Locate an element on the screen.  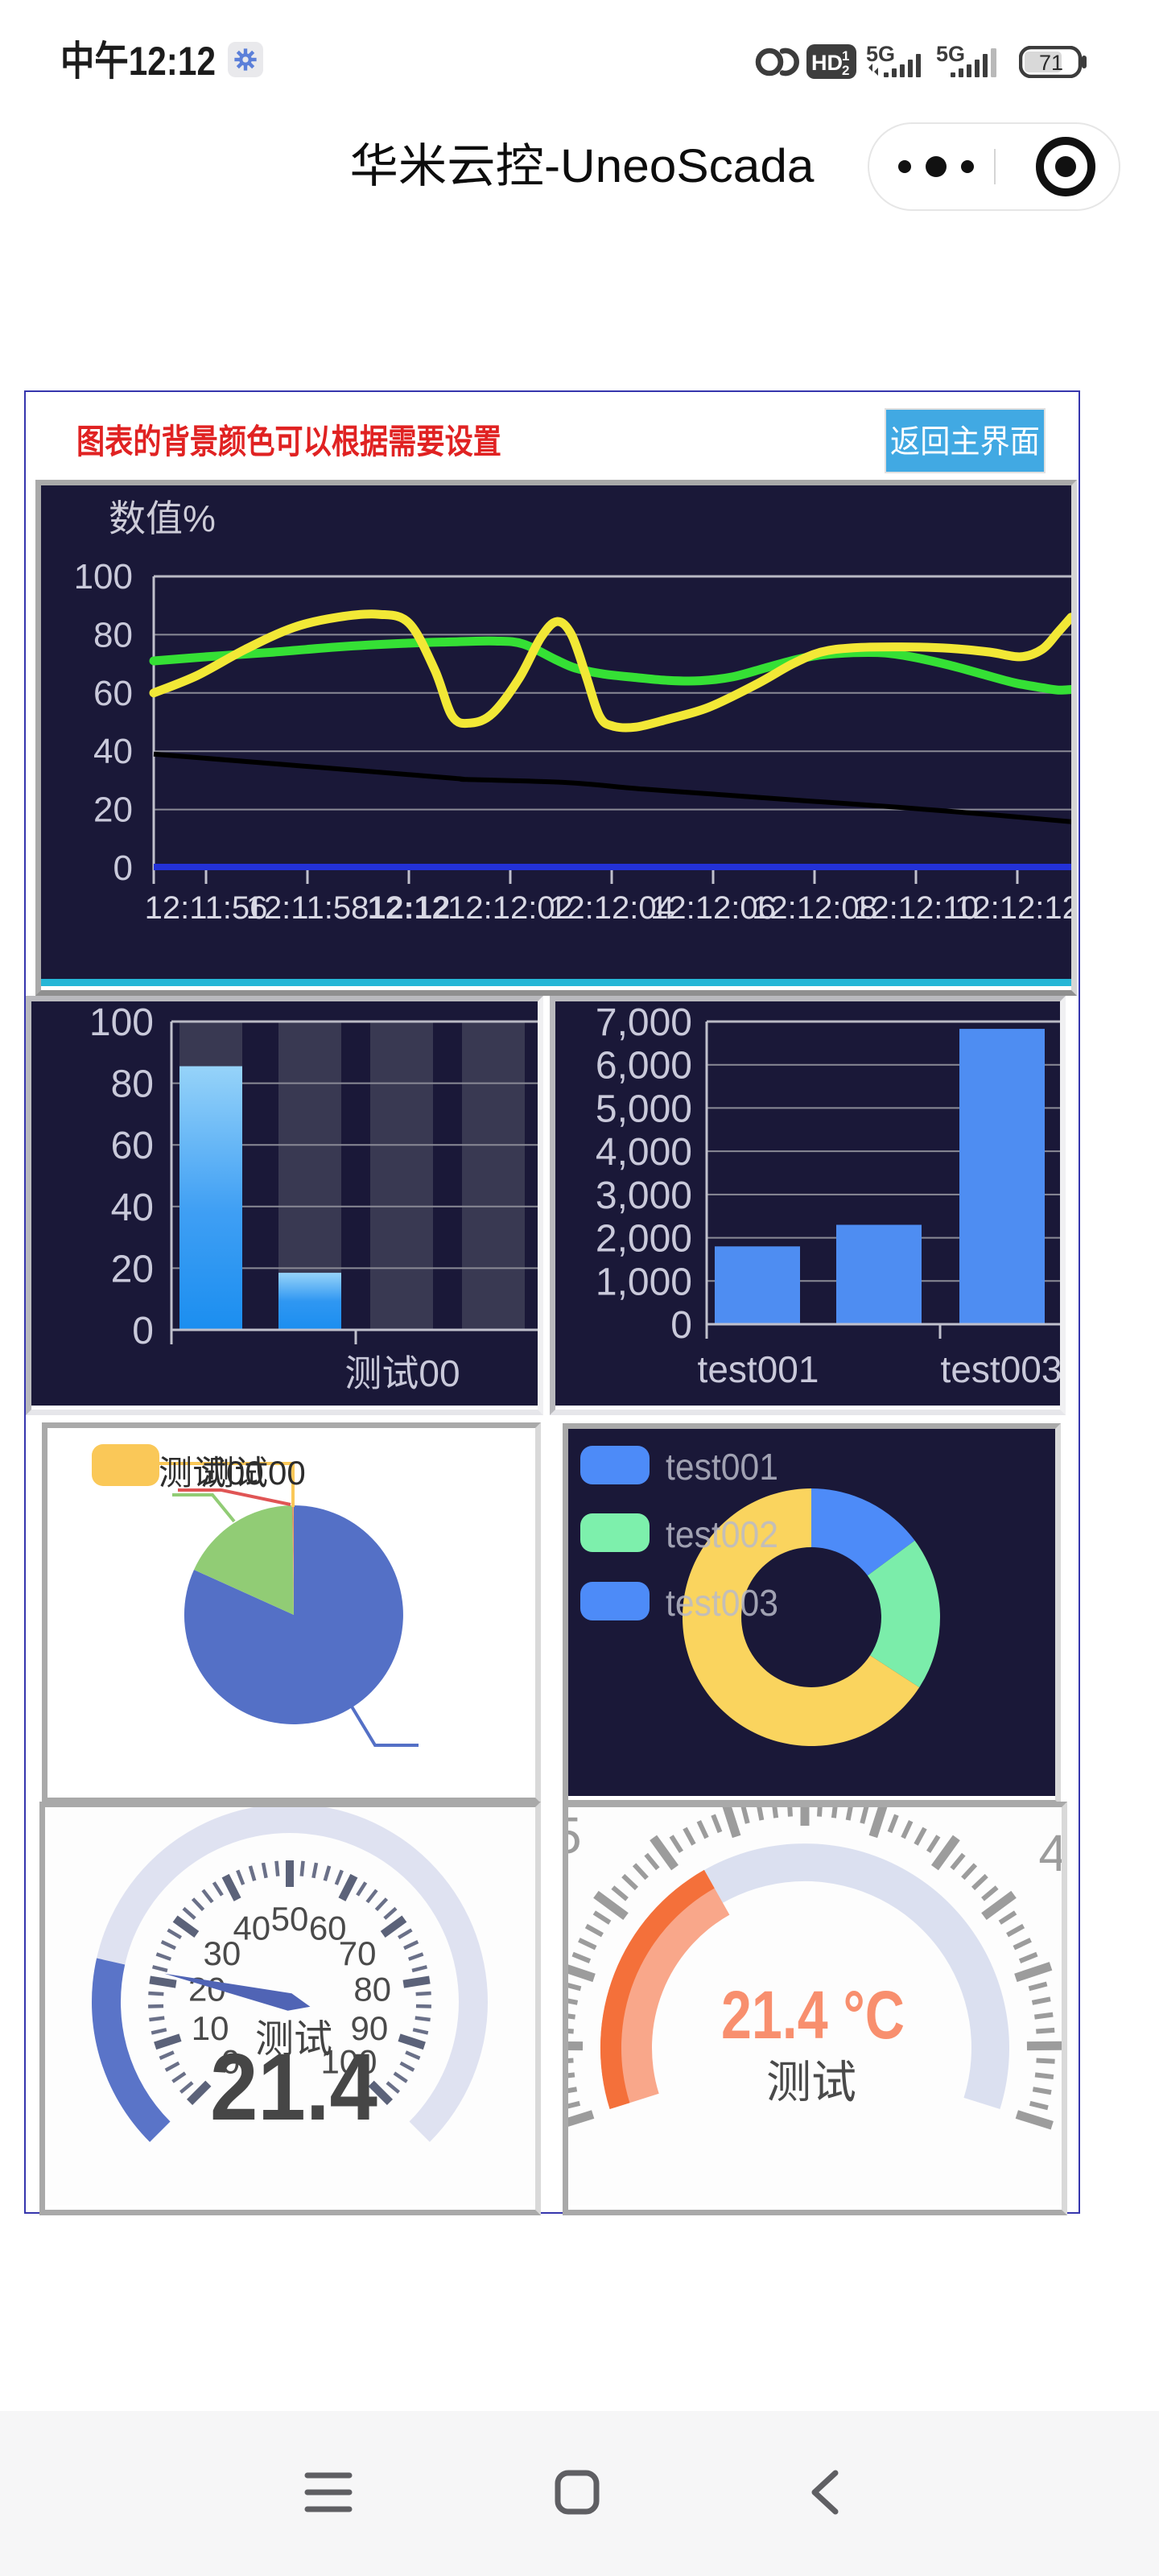
svg-text: 返回主界面 is located at coordinates (965, 442).